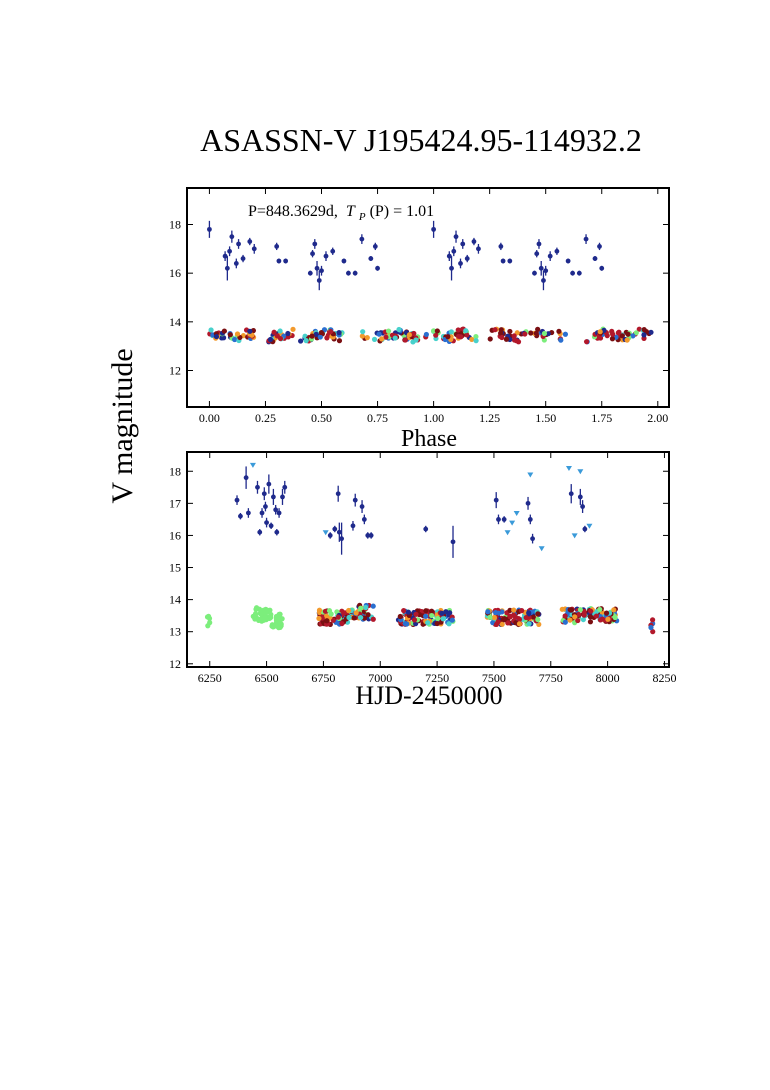  I want to click on x-tick-label: 0.75, so click(377, 418).